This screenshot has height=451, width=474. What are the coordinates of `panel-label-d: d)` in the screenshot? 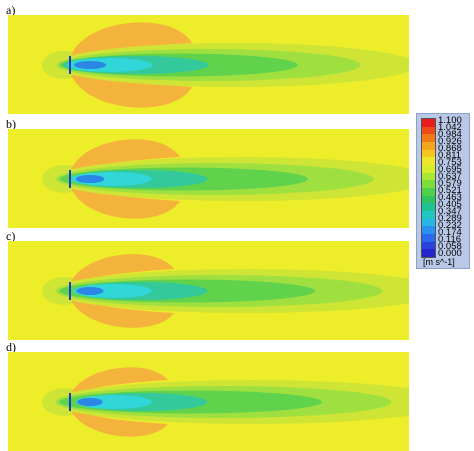 It's located at (11, 347).